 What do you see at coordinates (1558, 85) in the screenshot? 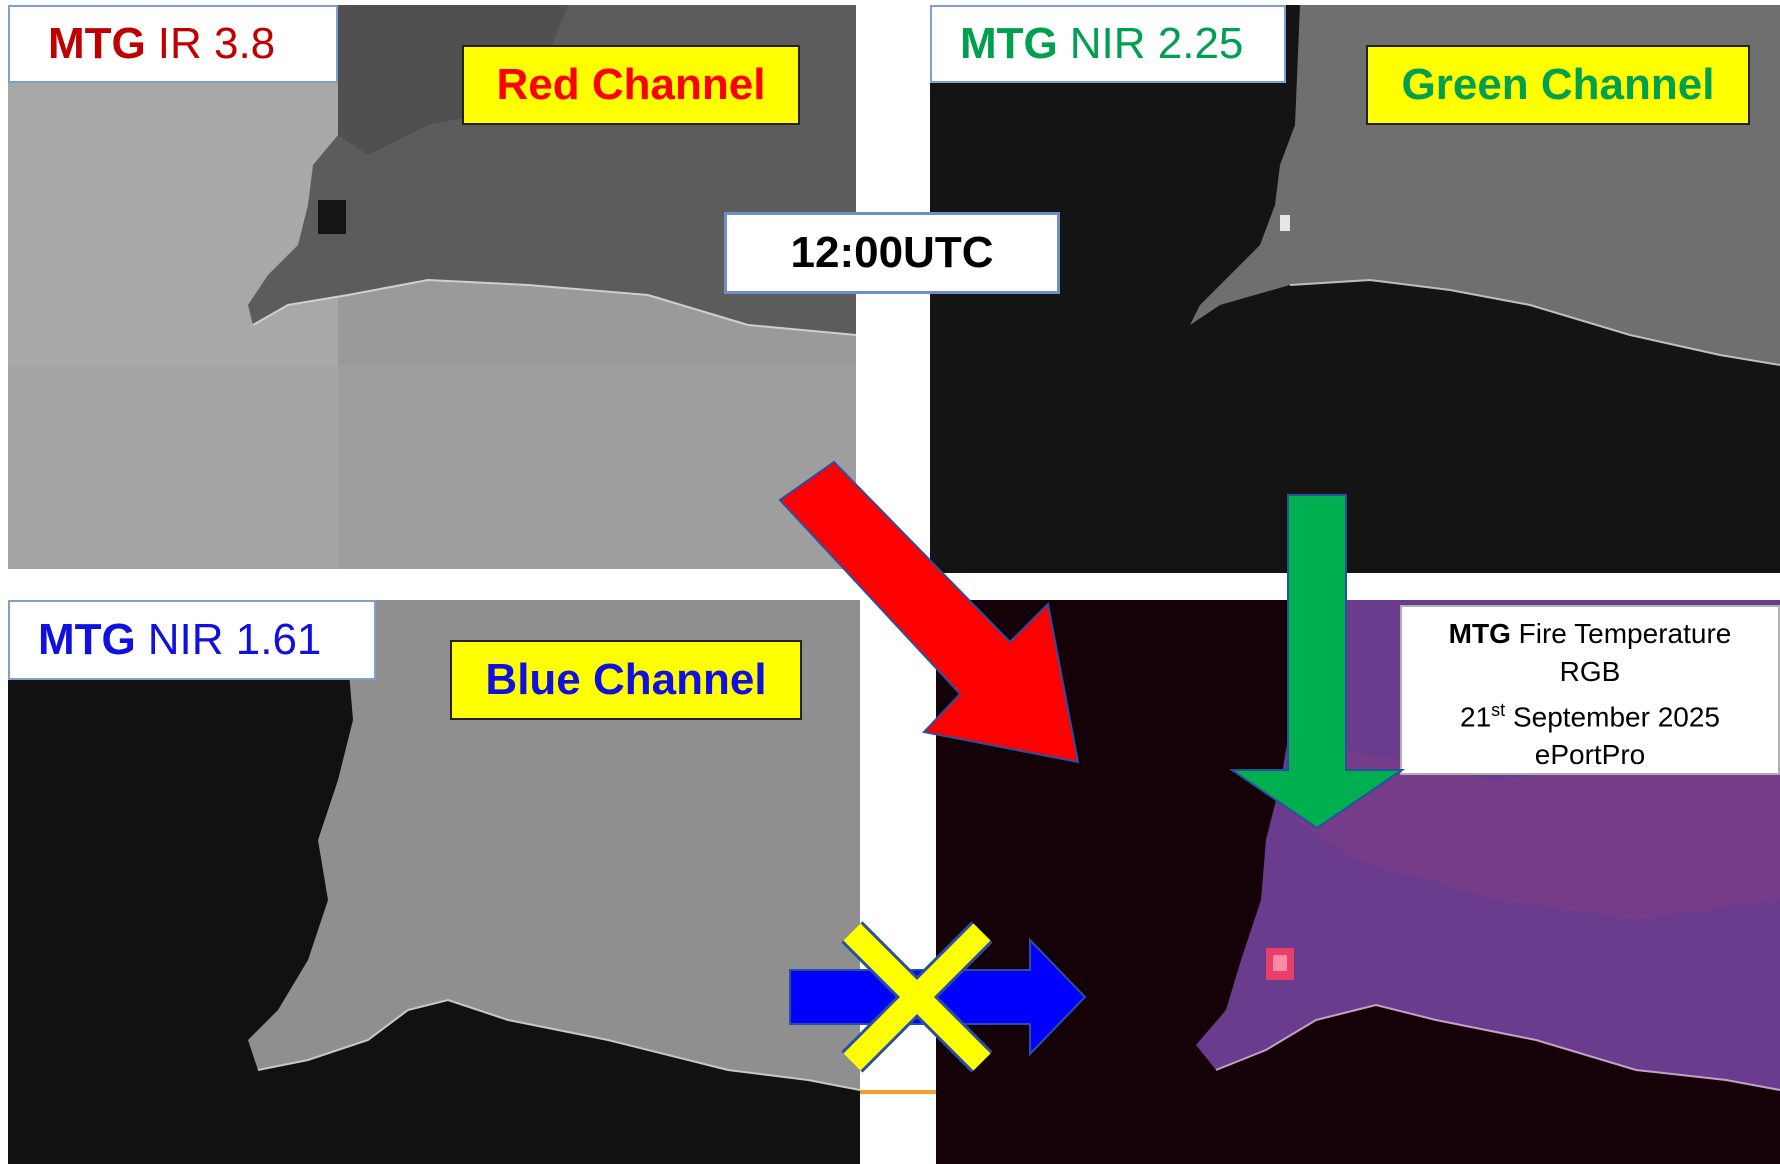
I see `green-channel-tag: Green Channel` at bounding box center [1558, 85].